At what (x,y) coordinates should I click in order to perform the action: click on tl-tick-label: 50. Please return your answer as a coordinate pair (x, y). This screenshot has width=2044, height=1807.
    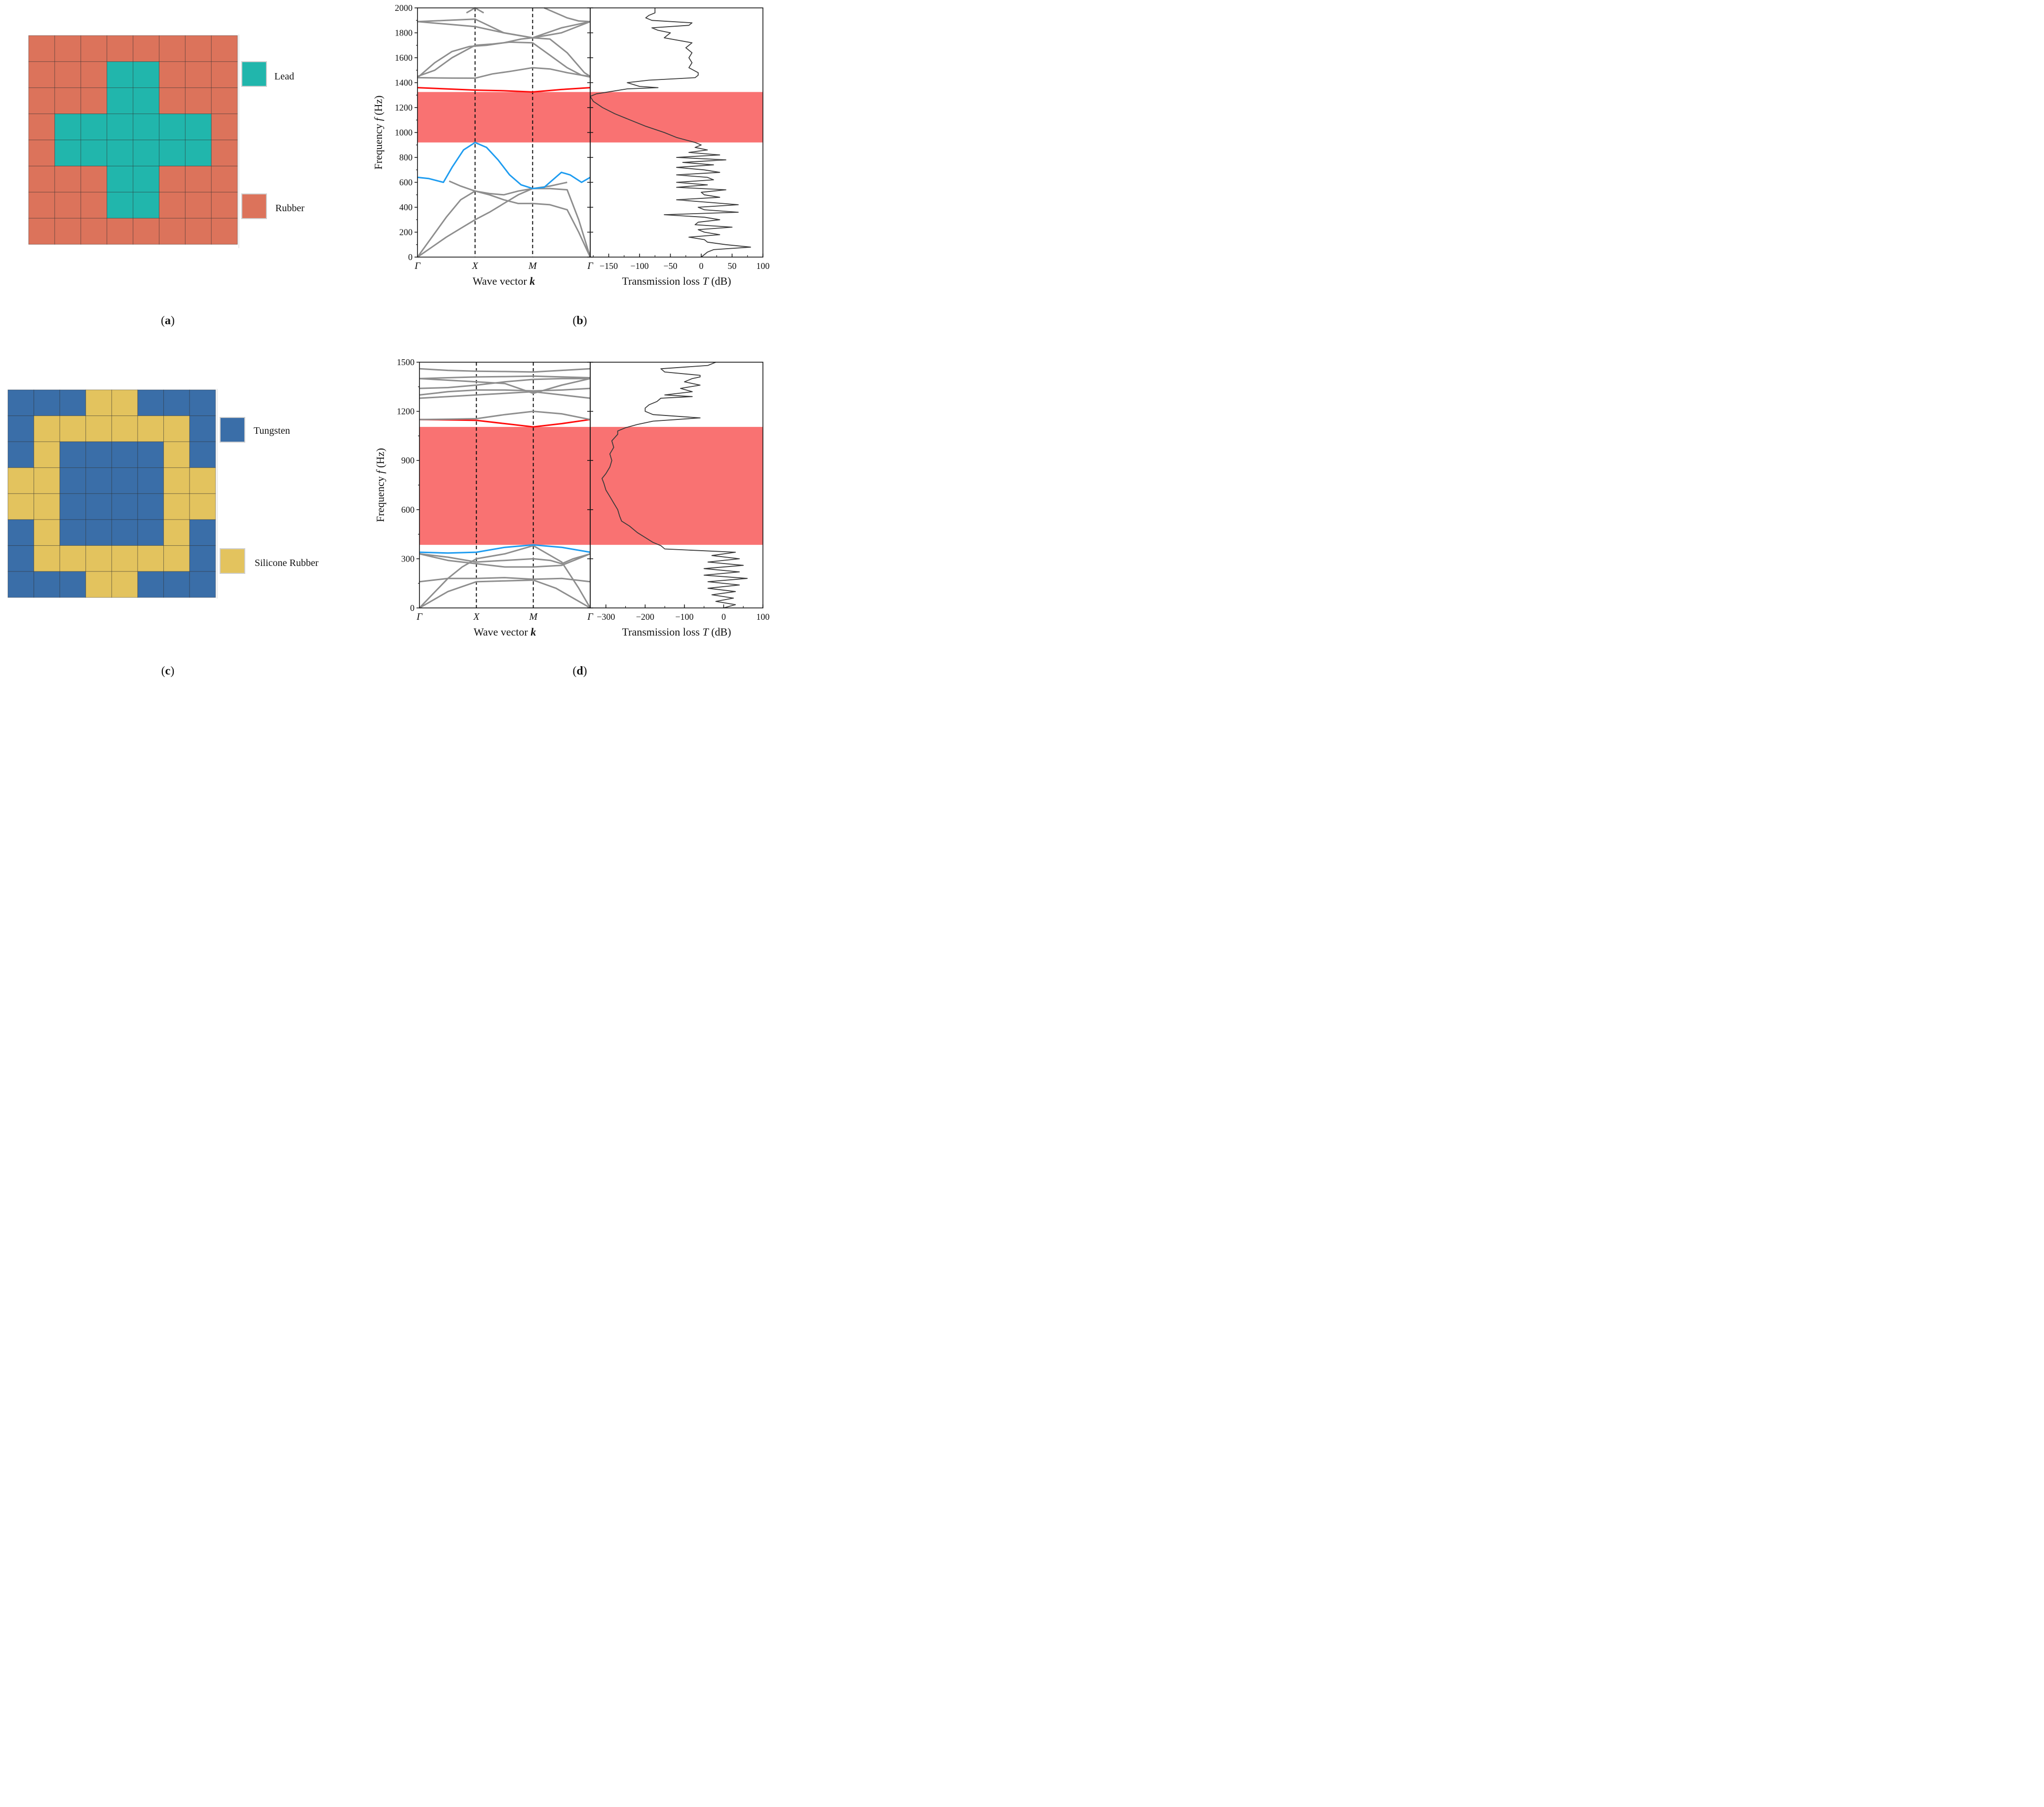
    Looking at the image, I should click on (732, 266).